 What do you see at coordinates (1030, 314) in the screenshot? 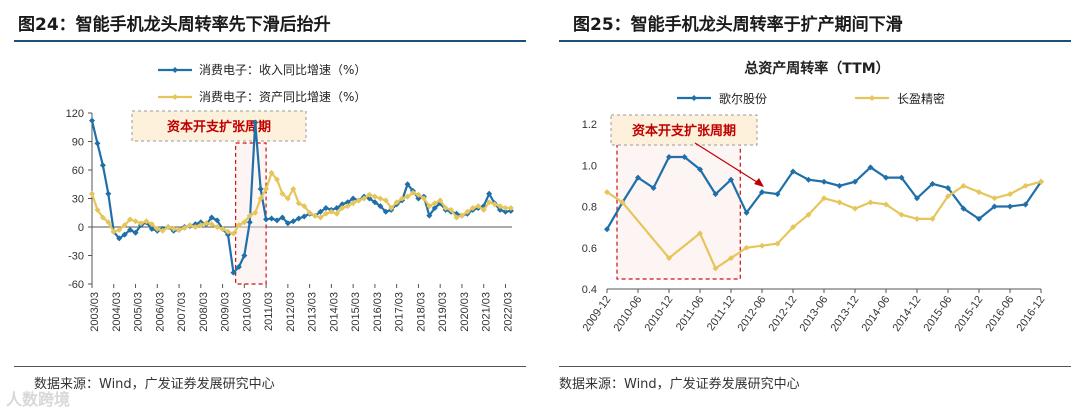
I see `right-x-tick-label: 2016-12` at bounding box center [1030, 314].